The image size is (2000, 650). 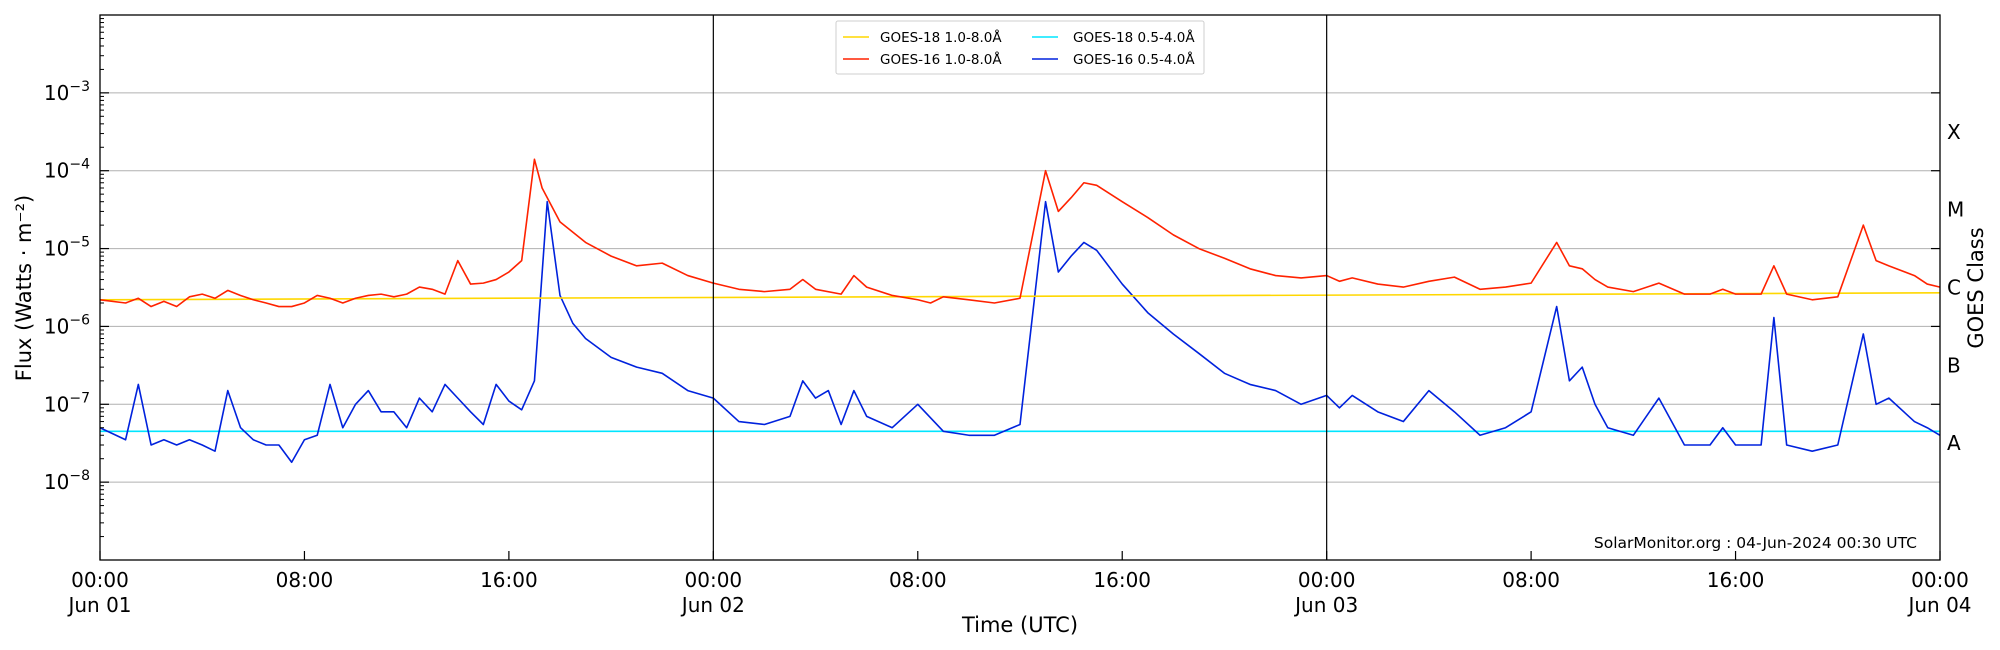 What do you see at coordinates (79, 243) in the screenshot?
I see `y-tick-exponent: −5` at bounding box center [79, 243].